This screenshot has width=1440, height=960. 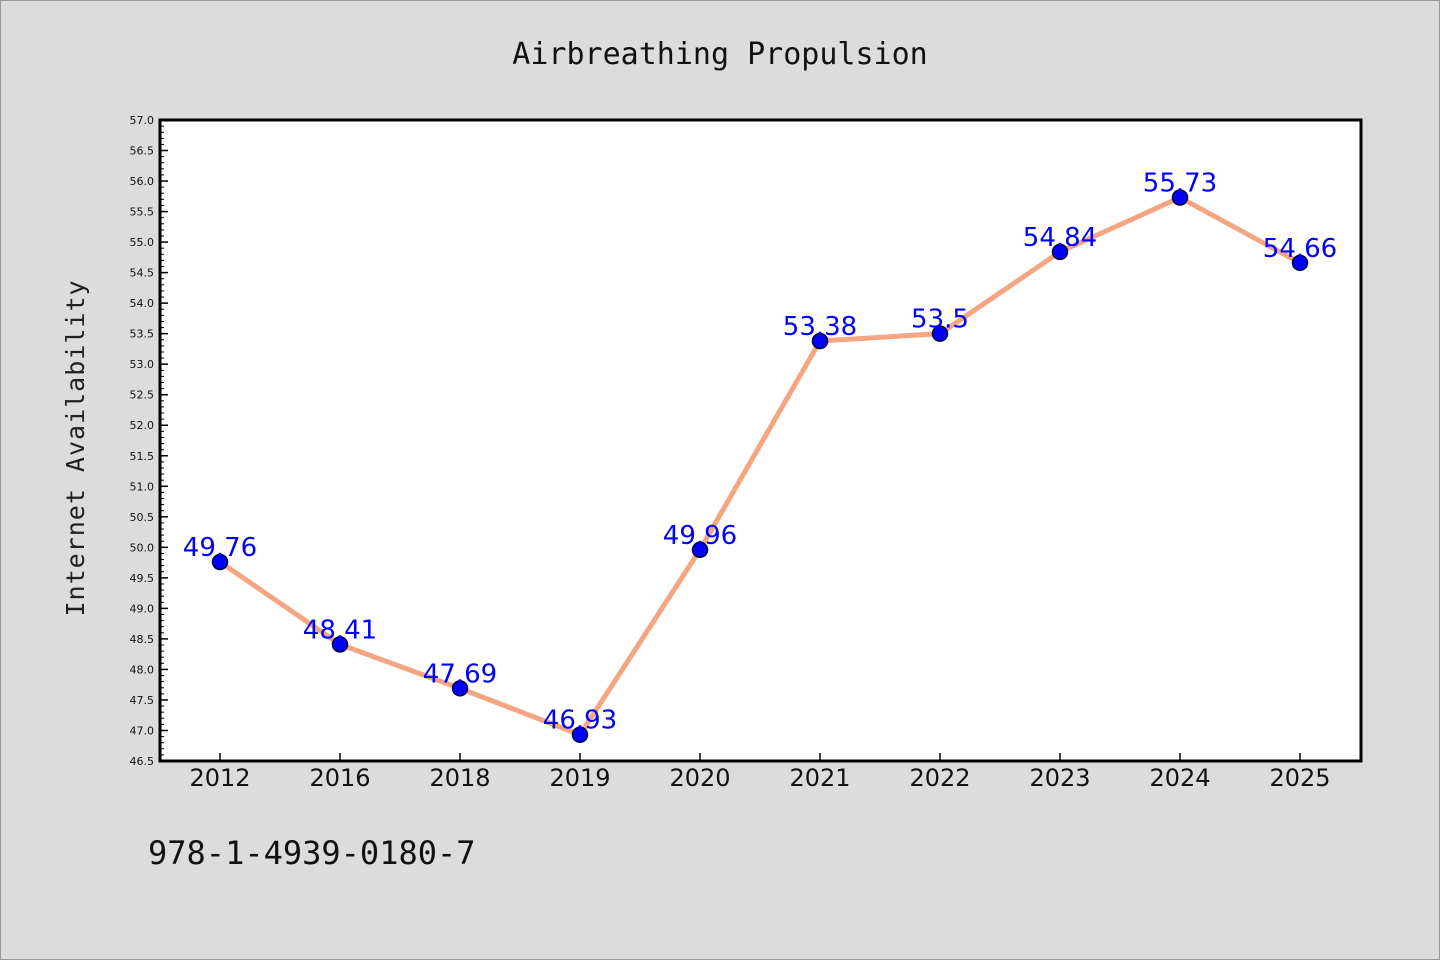 What do you see at coordinates (220, 548) in the screenshot?
I see `data-value-label: 49.76` at bounding box center [220, 548].